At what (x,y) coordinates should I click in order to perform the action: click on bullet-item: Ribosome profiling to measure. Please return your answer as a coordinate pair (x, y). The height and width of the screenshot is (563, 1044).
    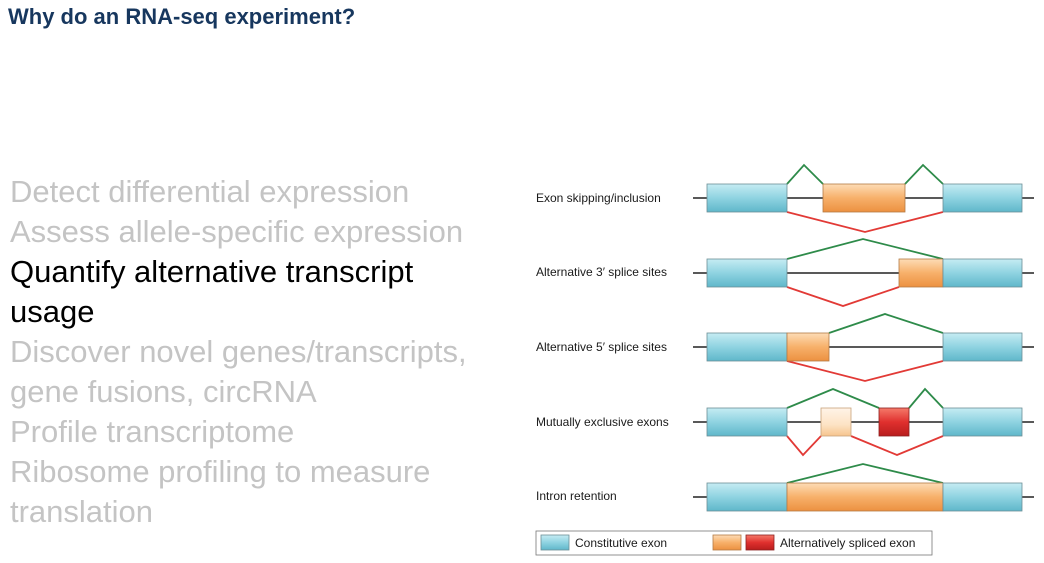
    Looking at the image, I should click on (220, 471).